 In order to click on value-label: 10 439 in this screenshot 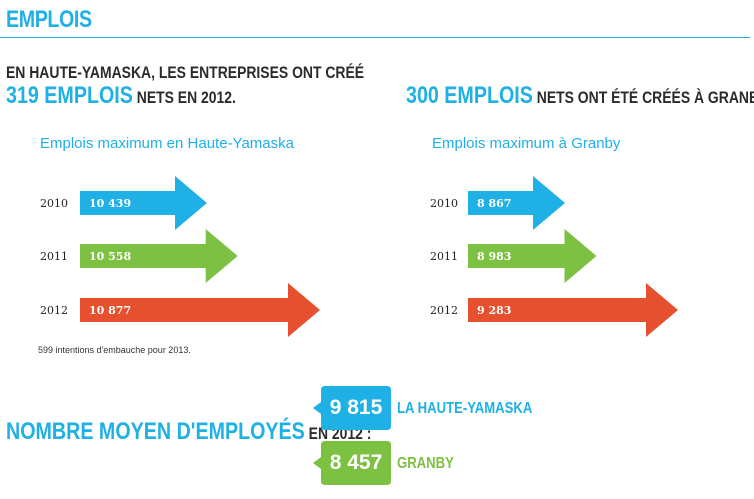, I will do `click(110, 203)`.